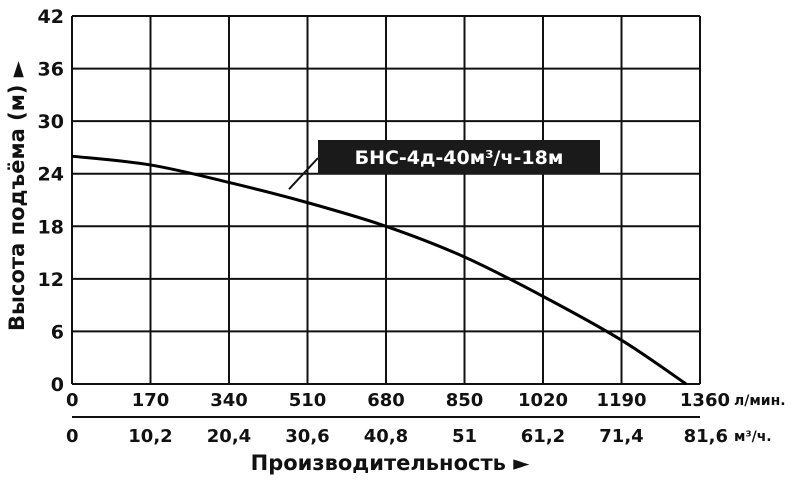  I want to click on x-tick-label-m3h: 30,6, so click(307, 436).